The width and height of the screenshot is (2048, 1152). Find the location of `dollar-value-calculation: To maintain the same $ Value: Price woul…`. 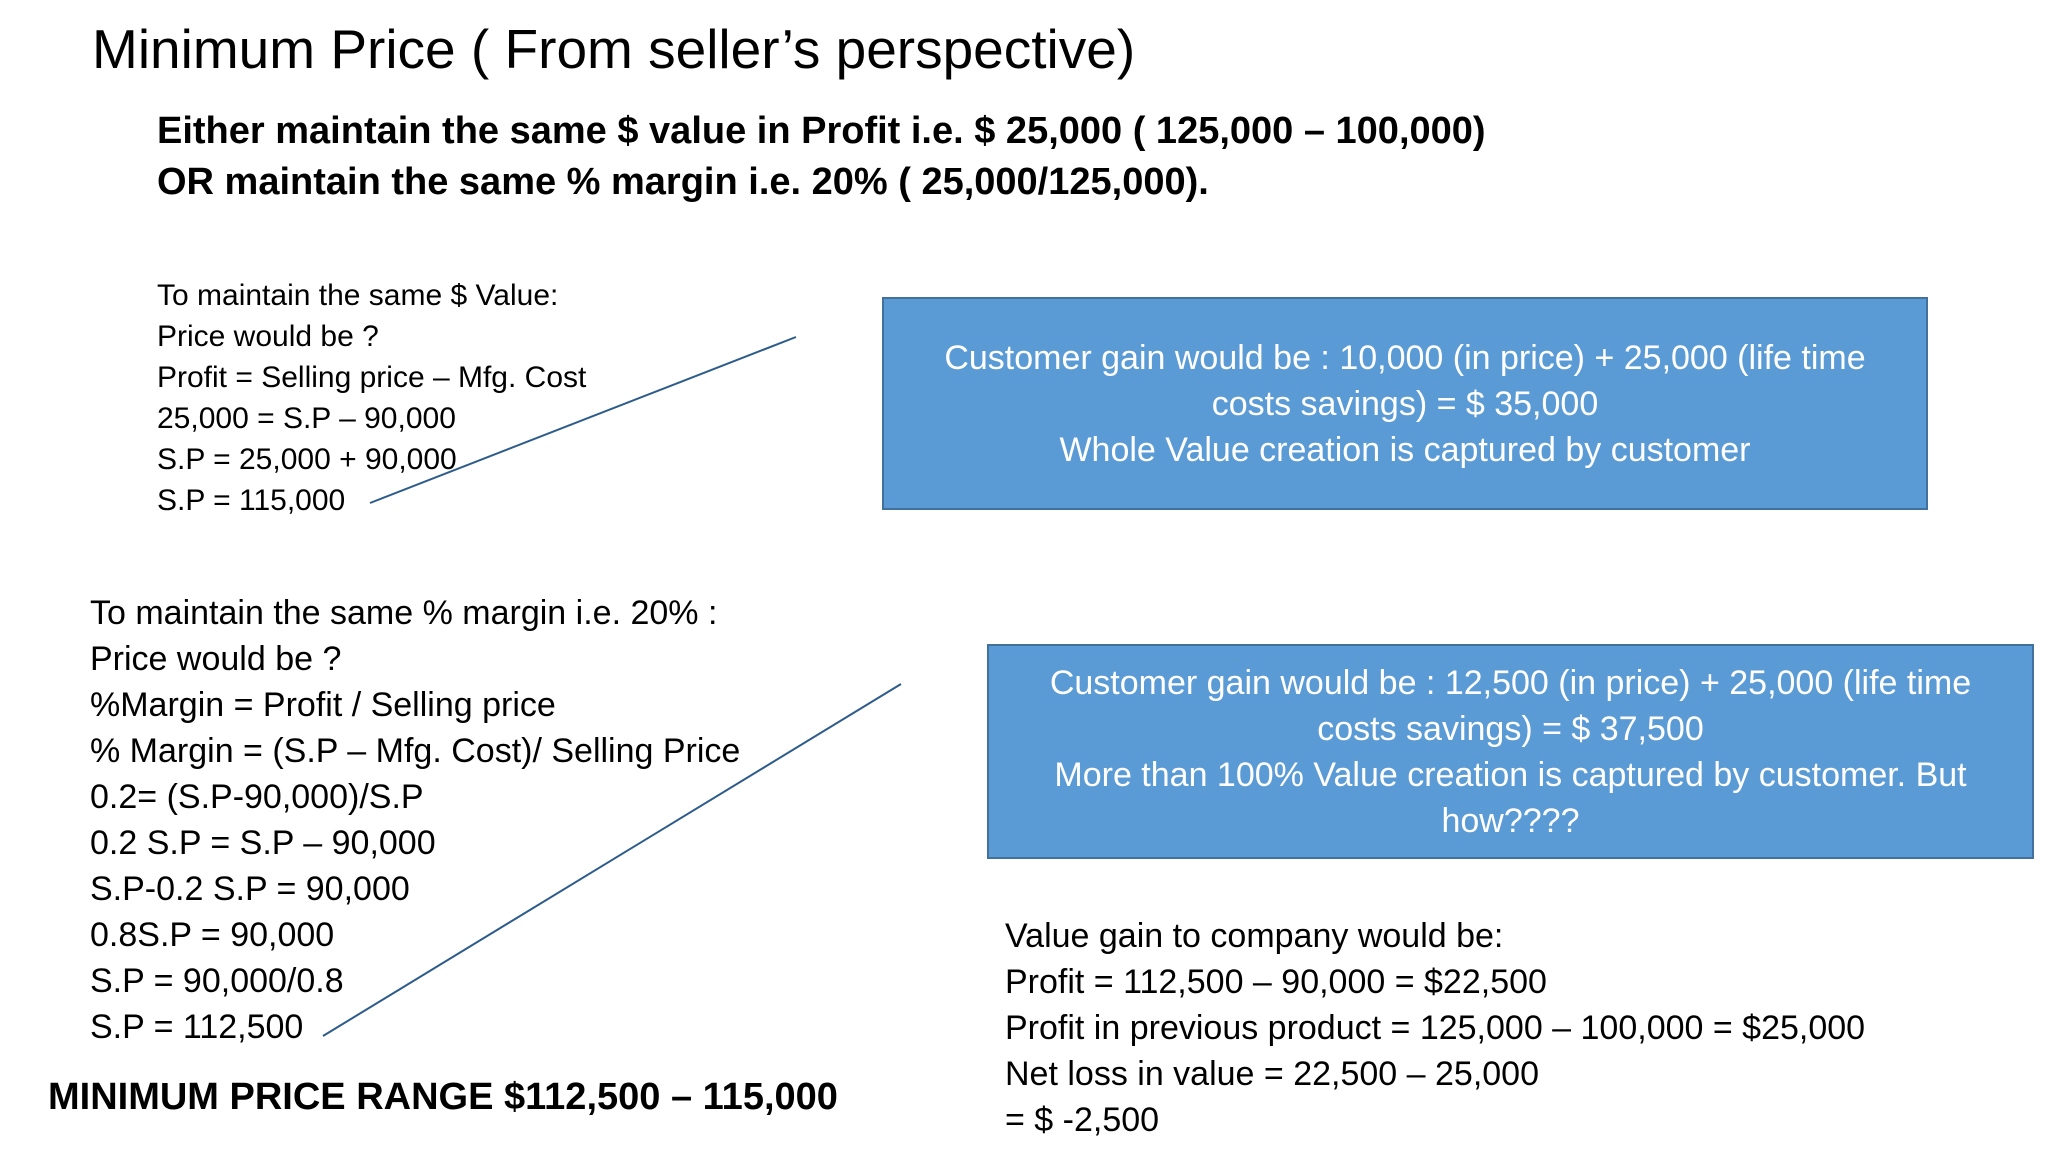

dollar-value-calculation: To maintain the same $ Value: Price woul… is located at coordinates (371, 398).